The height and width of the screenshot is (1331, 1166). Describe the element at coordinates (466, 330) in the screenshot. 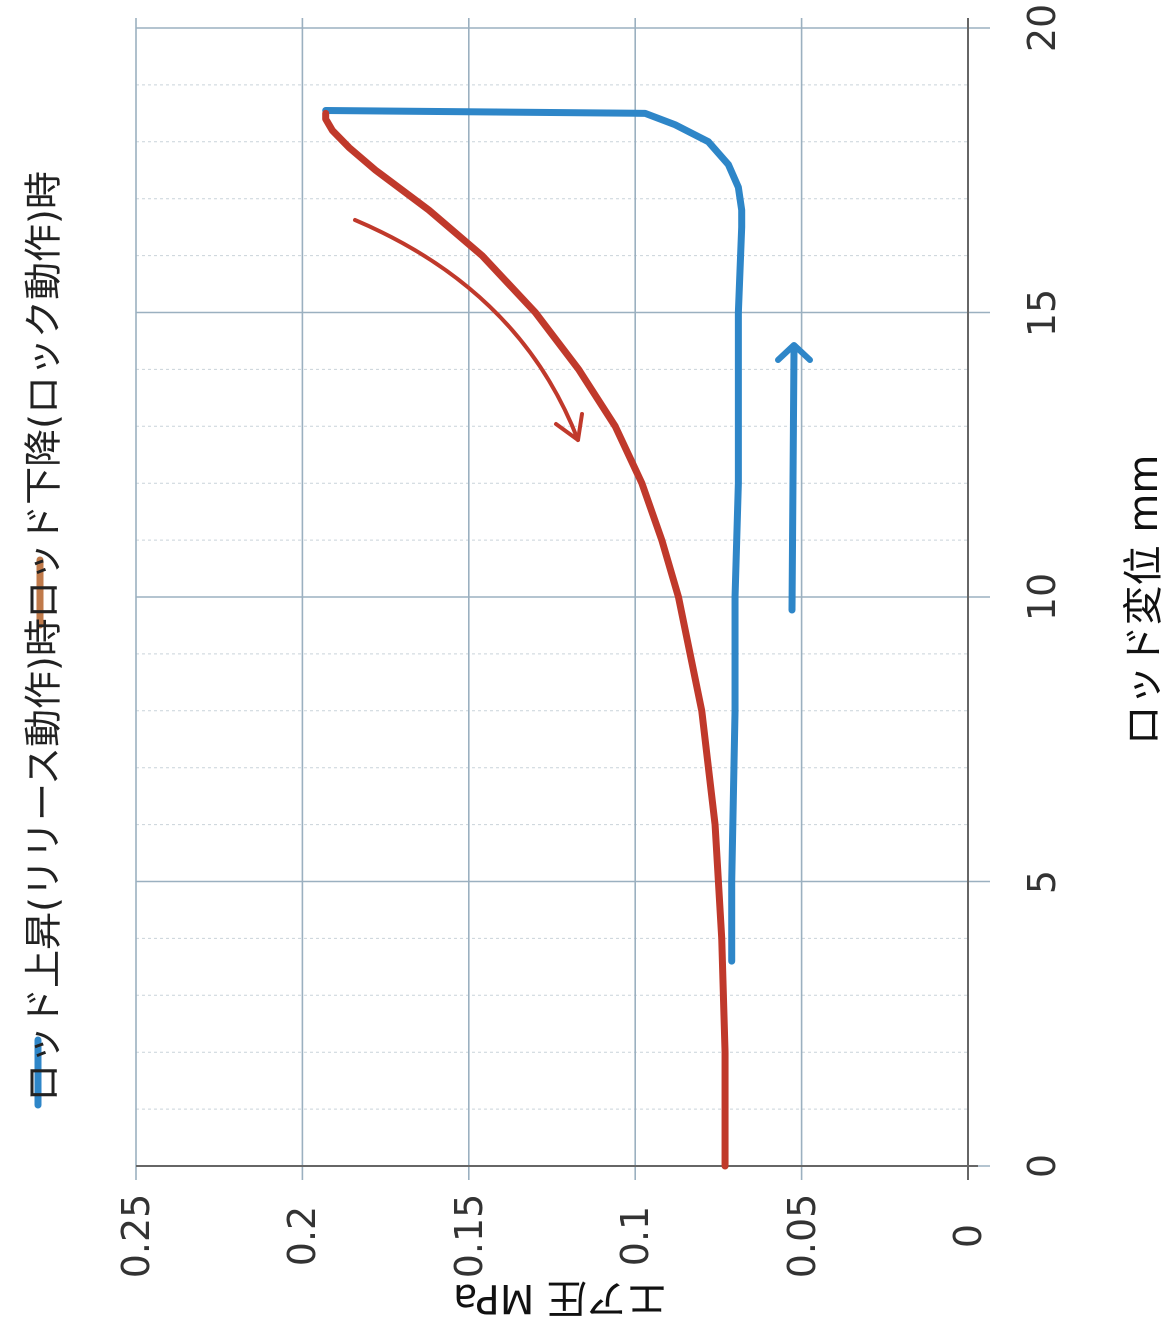

I see `arrow-down-annotation` at that location.